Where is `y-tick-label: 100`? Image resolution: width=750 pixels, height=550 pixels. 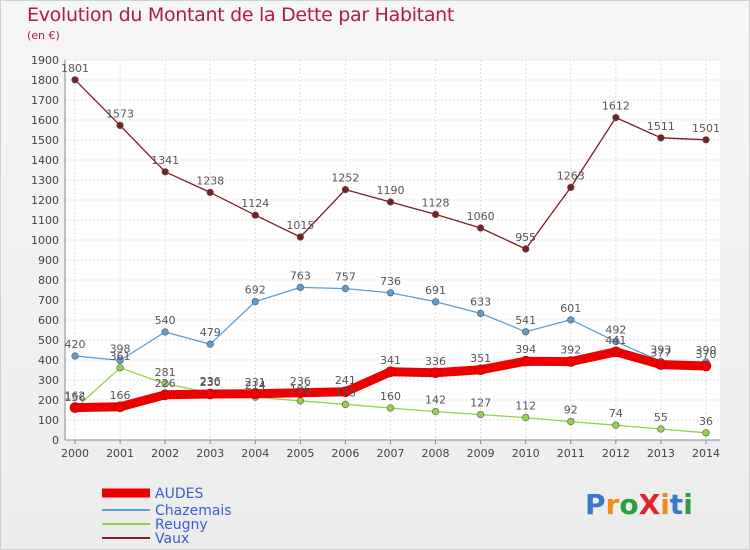 y-tick-label: 100 is located at coordinates (48, 420).